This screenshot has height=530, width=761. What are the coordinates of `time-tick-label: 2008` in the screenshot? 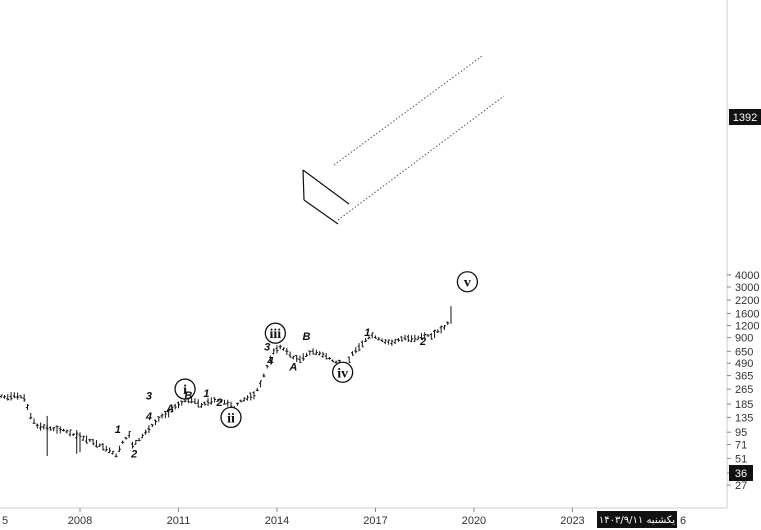 It's located at (80, 521).